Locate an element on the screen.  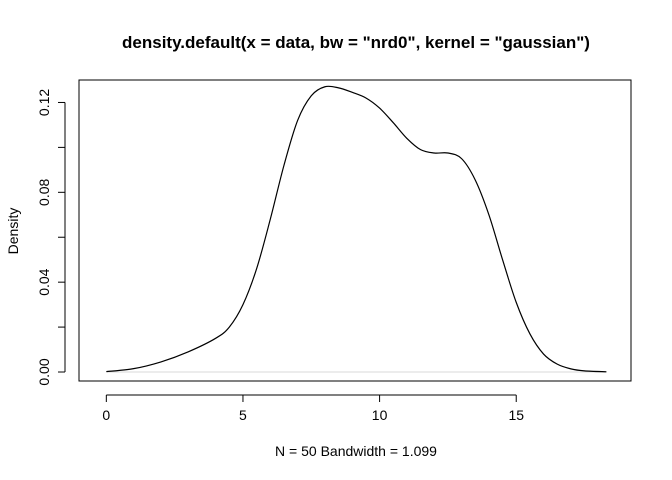
x-tick-label: 5 is located at coordinates (243, 415).